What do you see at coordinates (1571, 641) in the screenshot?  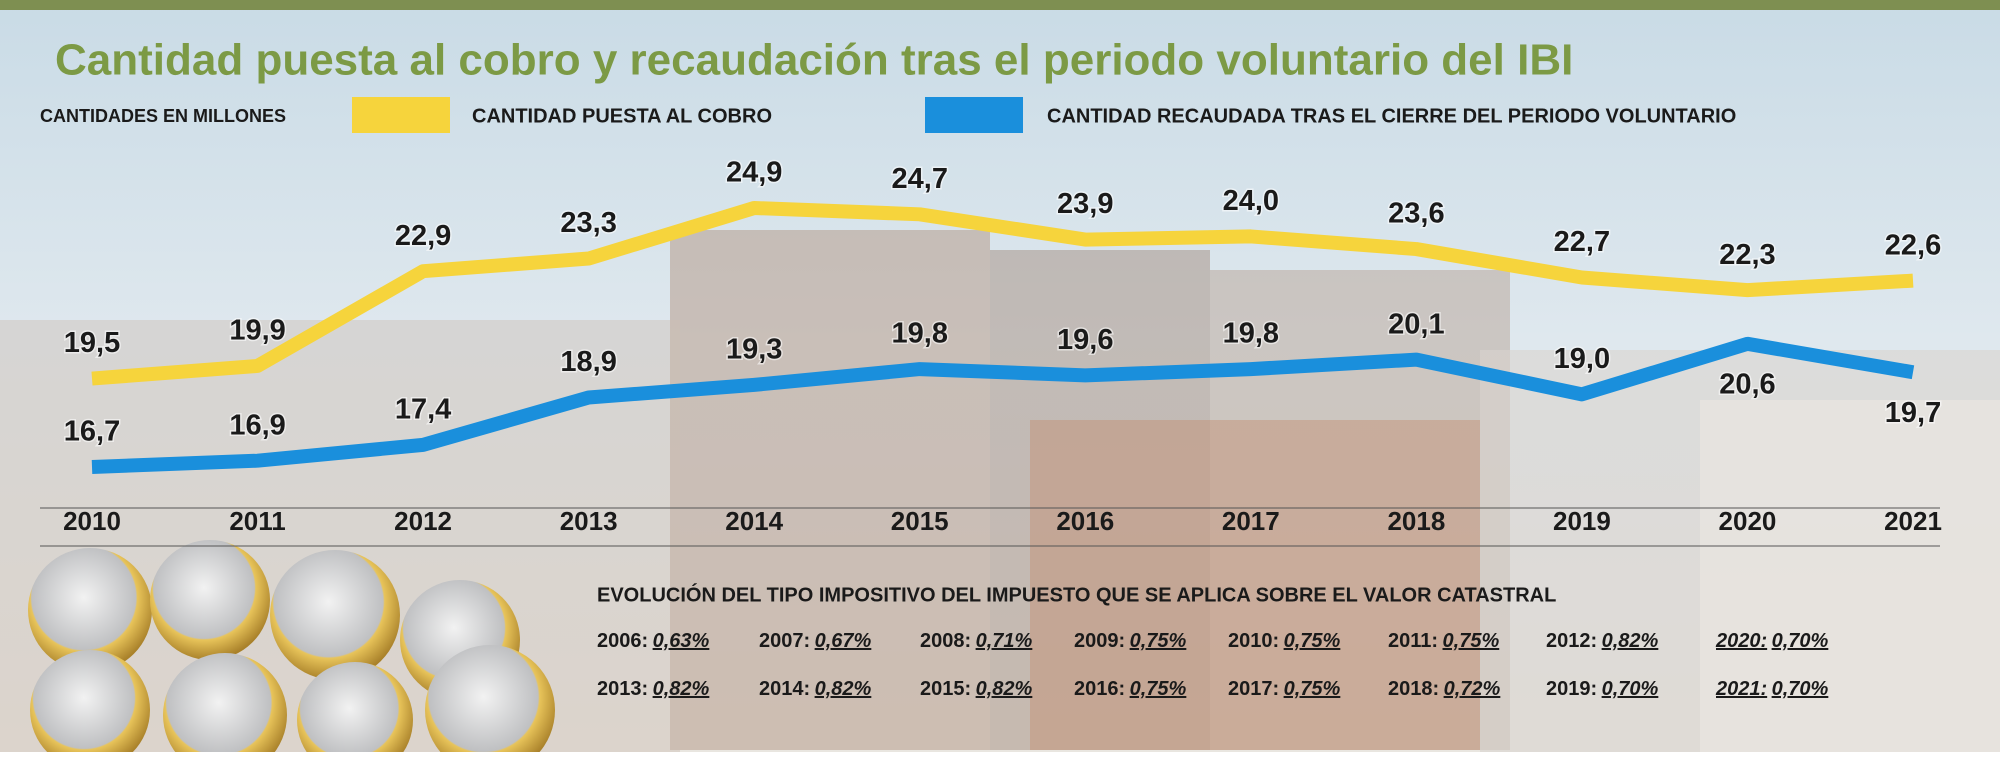 I see `rate-year: 2012:` at bounding box center [1571, 641].